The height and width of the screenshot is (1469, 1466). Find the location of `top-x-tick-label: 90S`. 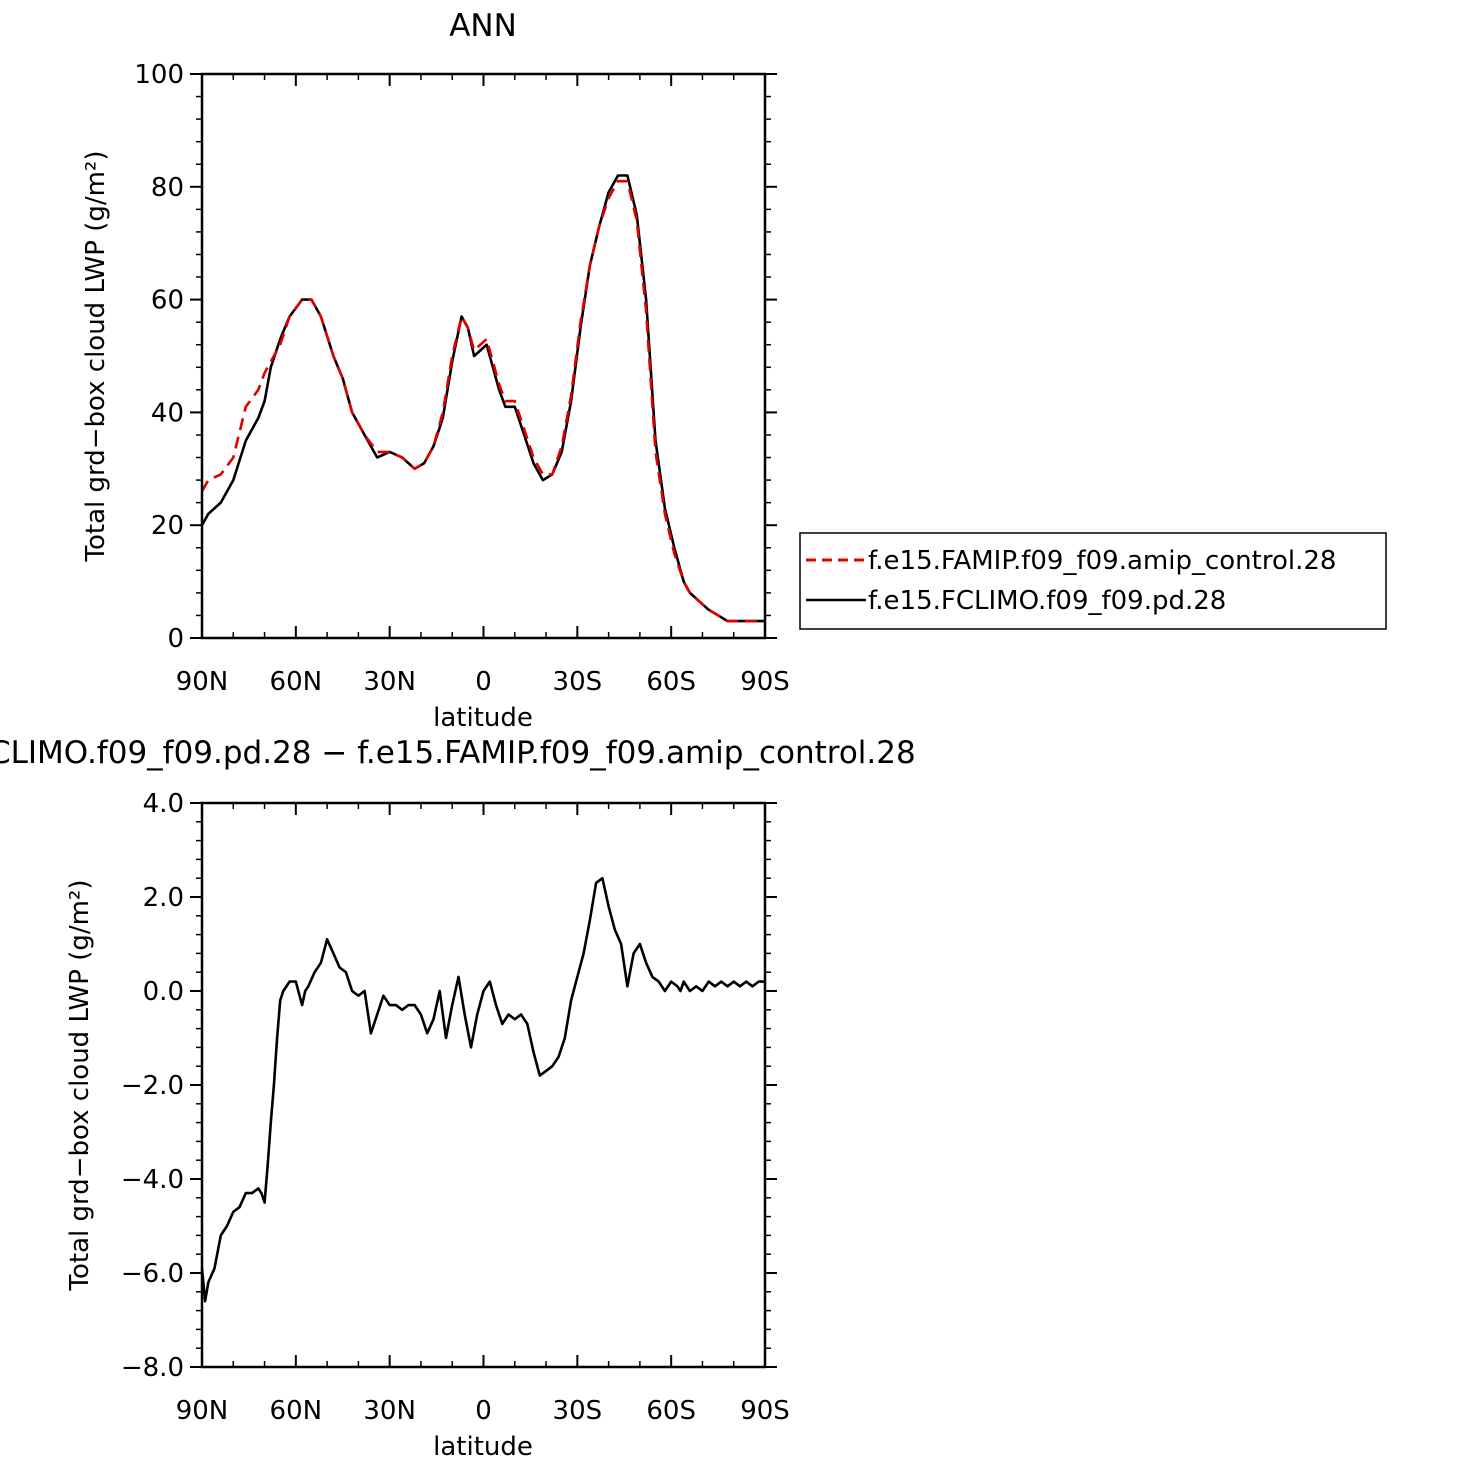

top-x-tick-label: 90S is located at coordinates (765, 682).